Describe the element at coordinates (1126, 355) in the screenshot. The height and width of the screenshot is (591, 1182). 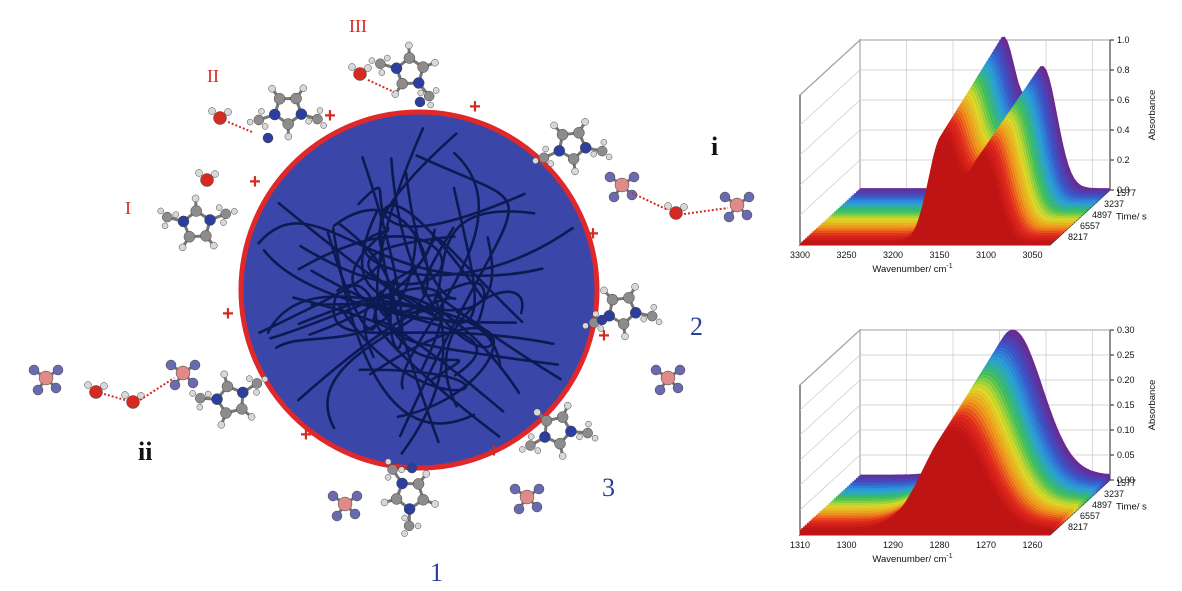
I see `y-tick-label: 0.25` at that location.